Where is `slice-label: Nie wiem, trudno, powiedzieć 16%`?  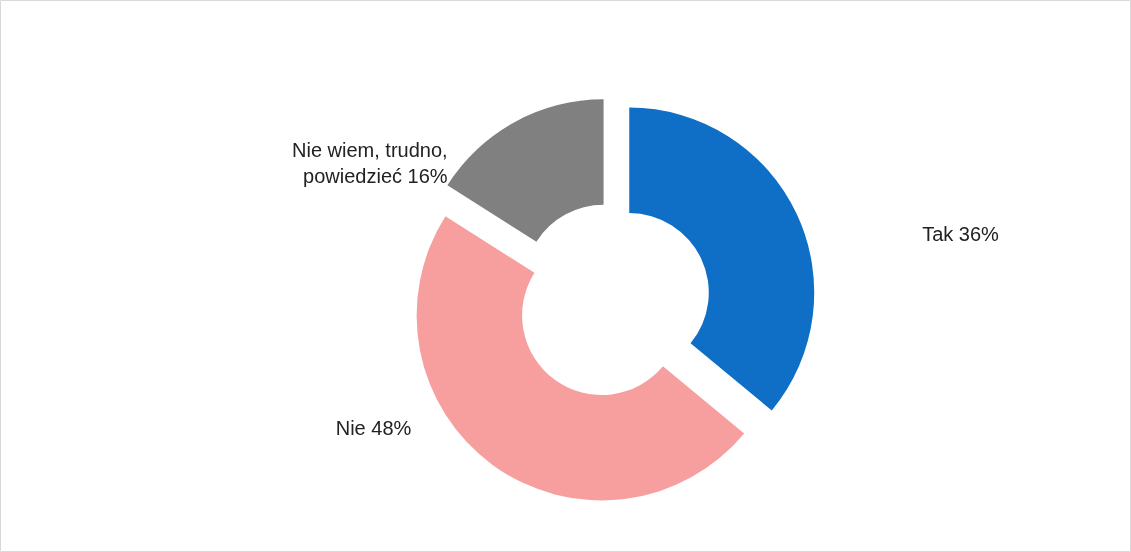
slice-label: Nie wiem, trudno, powiedzieć 16% is located at coordinates (370, 162).